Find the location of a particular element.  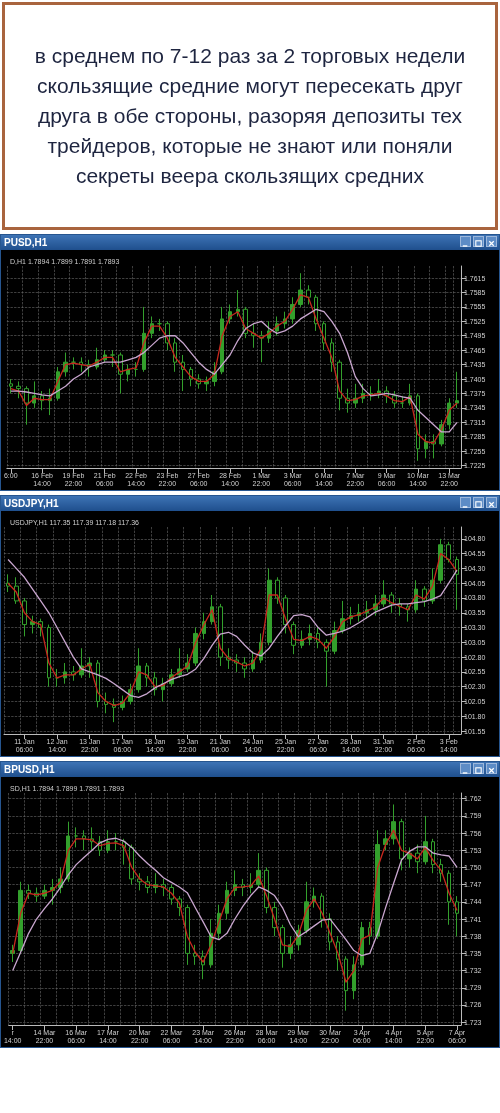

chart-title: PUSD,H1 is located at coordinates (26, 242).